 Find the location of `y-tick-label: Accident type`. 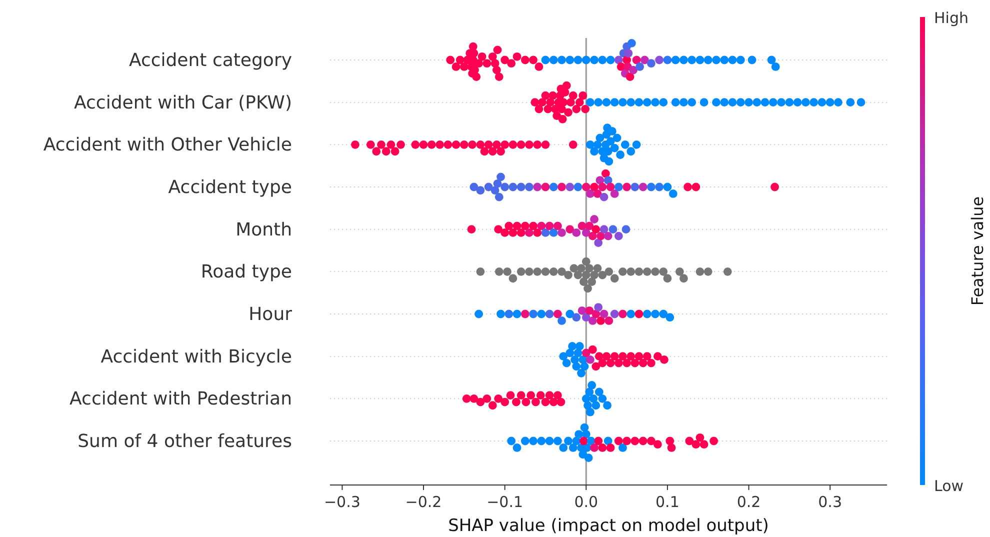

y-tick-label: Accident type is located at coordinates (230, 187).